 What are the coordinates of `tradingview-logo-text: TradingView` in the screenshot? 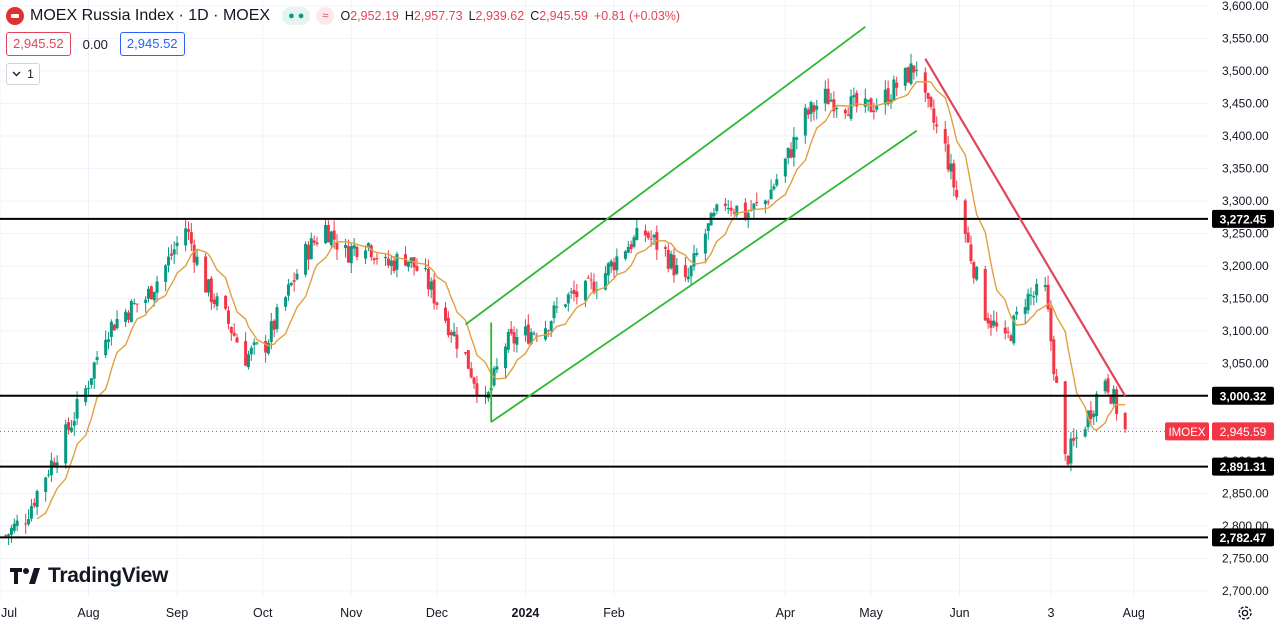 It's located at (108, 575).